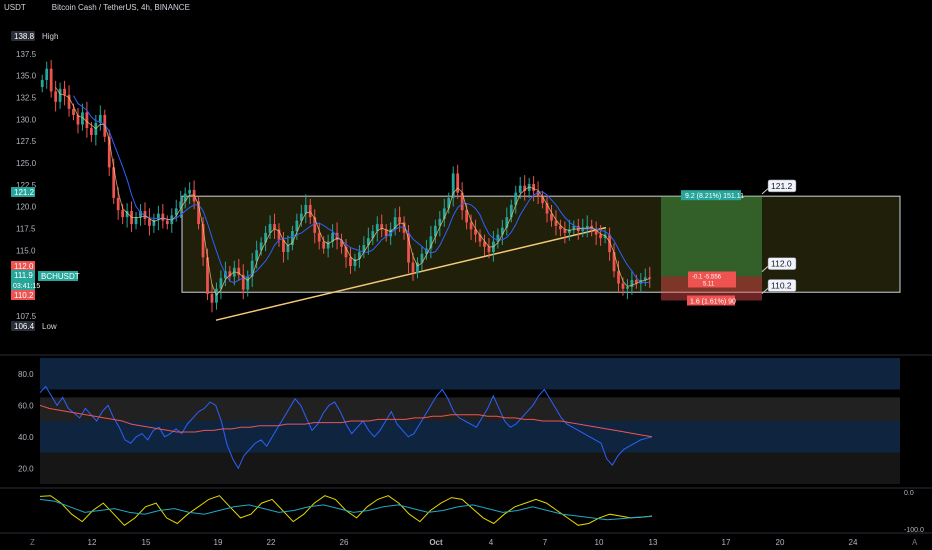 The height and width of the screenshot is (550, 932). What do you see at coordinates (782, 186) in the screenshot?
I see `target-callout-text: 121.2` at bounding box center [782, 186].